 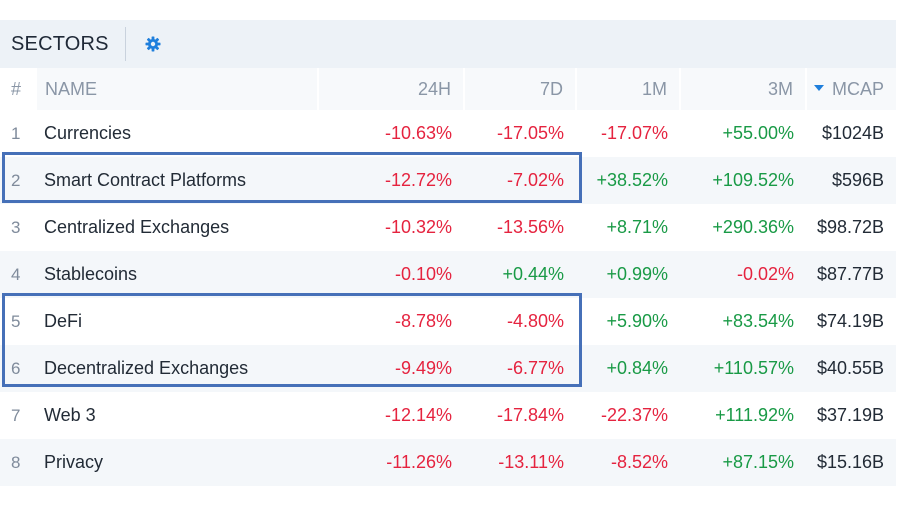 I want to click on panel-header: SECTORS, so click(x=448, y=44).